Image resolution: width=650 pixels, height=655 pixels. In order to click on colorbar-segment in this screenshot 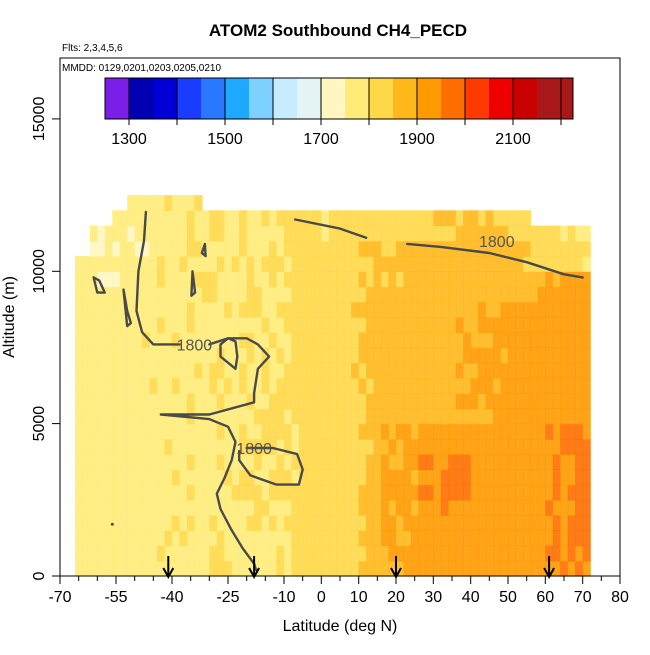, I will do `click(309, 98)`.